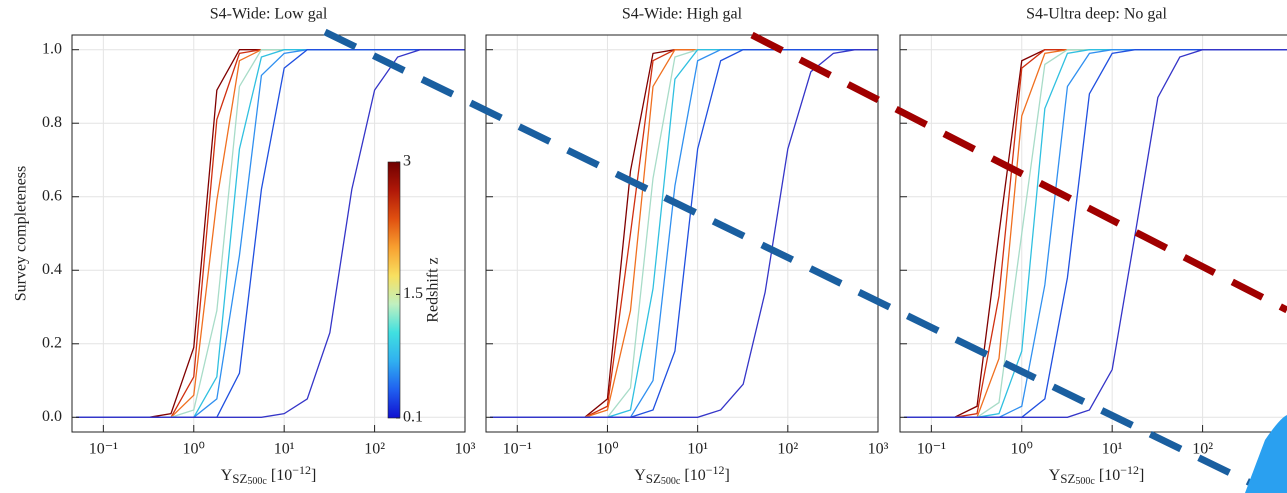 This screenshot has height=493, width=1287. Describe the element at coordinates (413, 417) in the screenshot. I see `colorbar-tick-label: 0.1` at that location.